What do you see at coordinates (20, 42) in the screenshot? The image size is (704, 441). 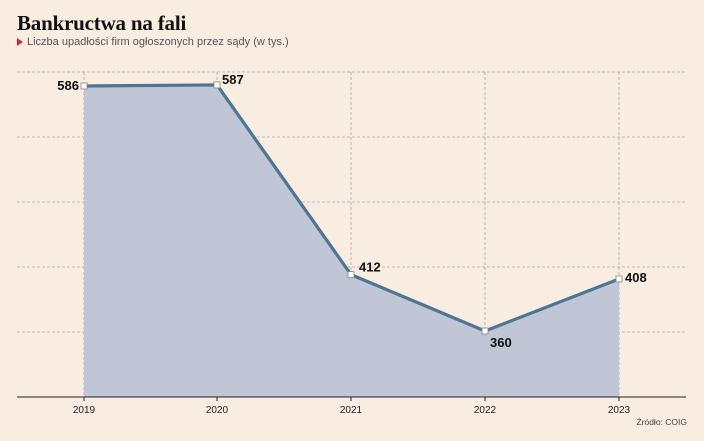 I see `triangle-bullet-icon` at bounding box center [20, 42].